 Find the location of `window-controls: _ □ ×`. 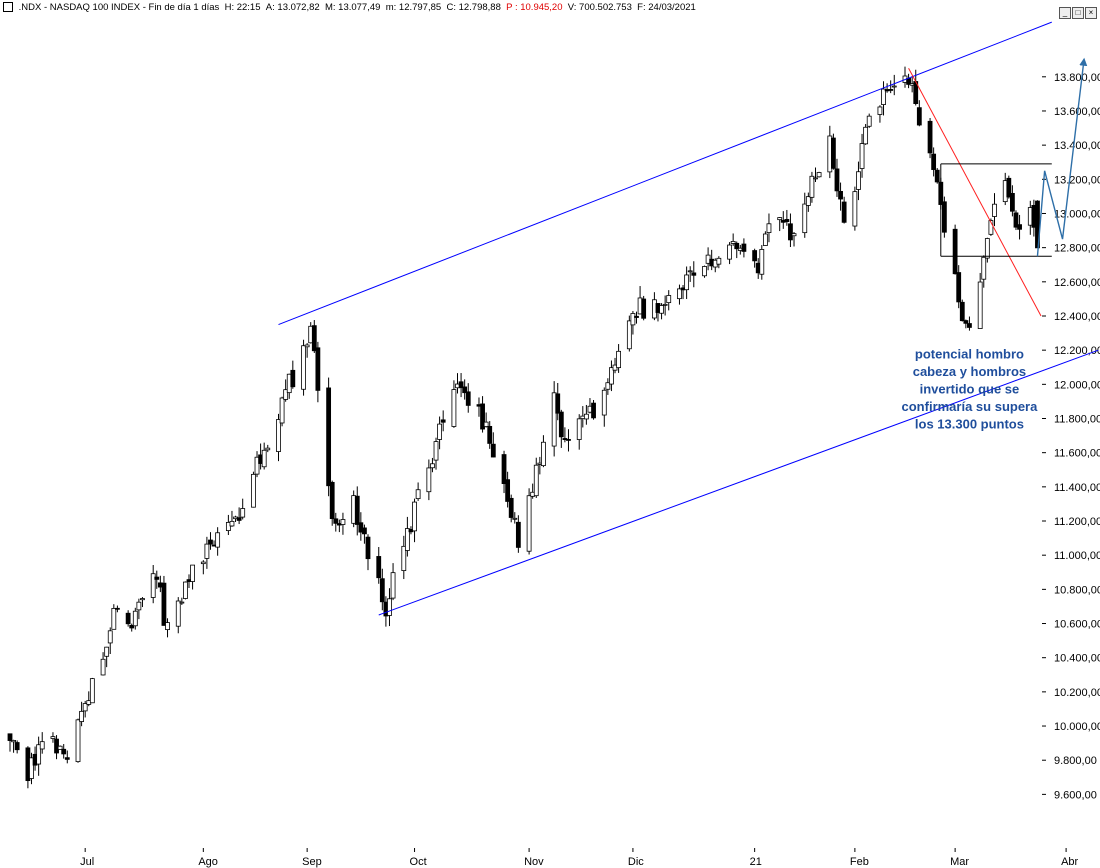

window-controls: _ □ × is located at coordinates (1077, 10).